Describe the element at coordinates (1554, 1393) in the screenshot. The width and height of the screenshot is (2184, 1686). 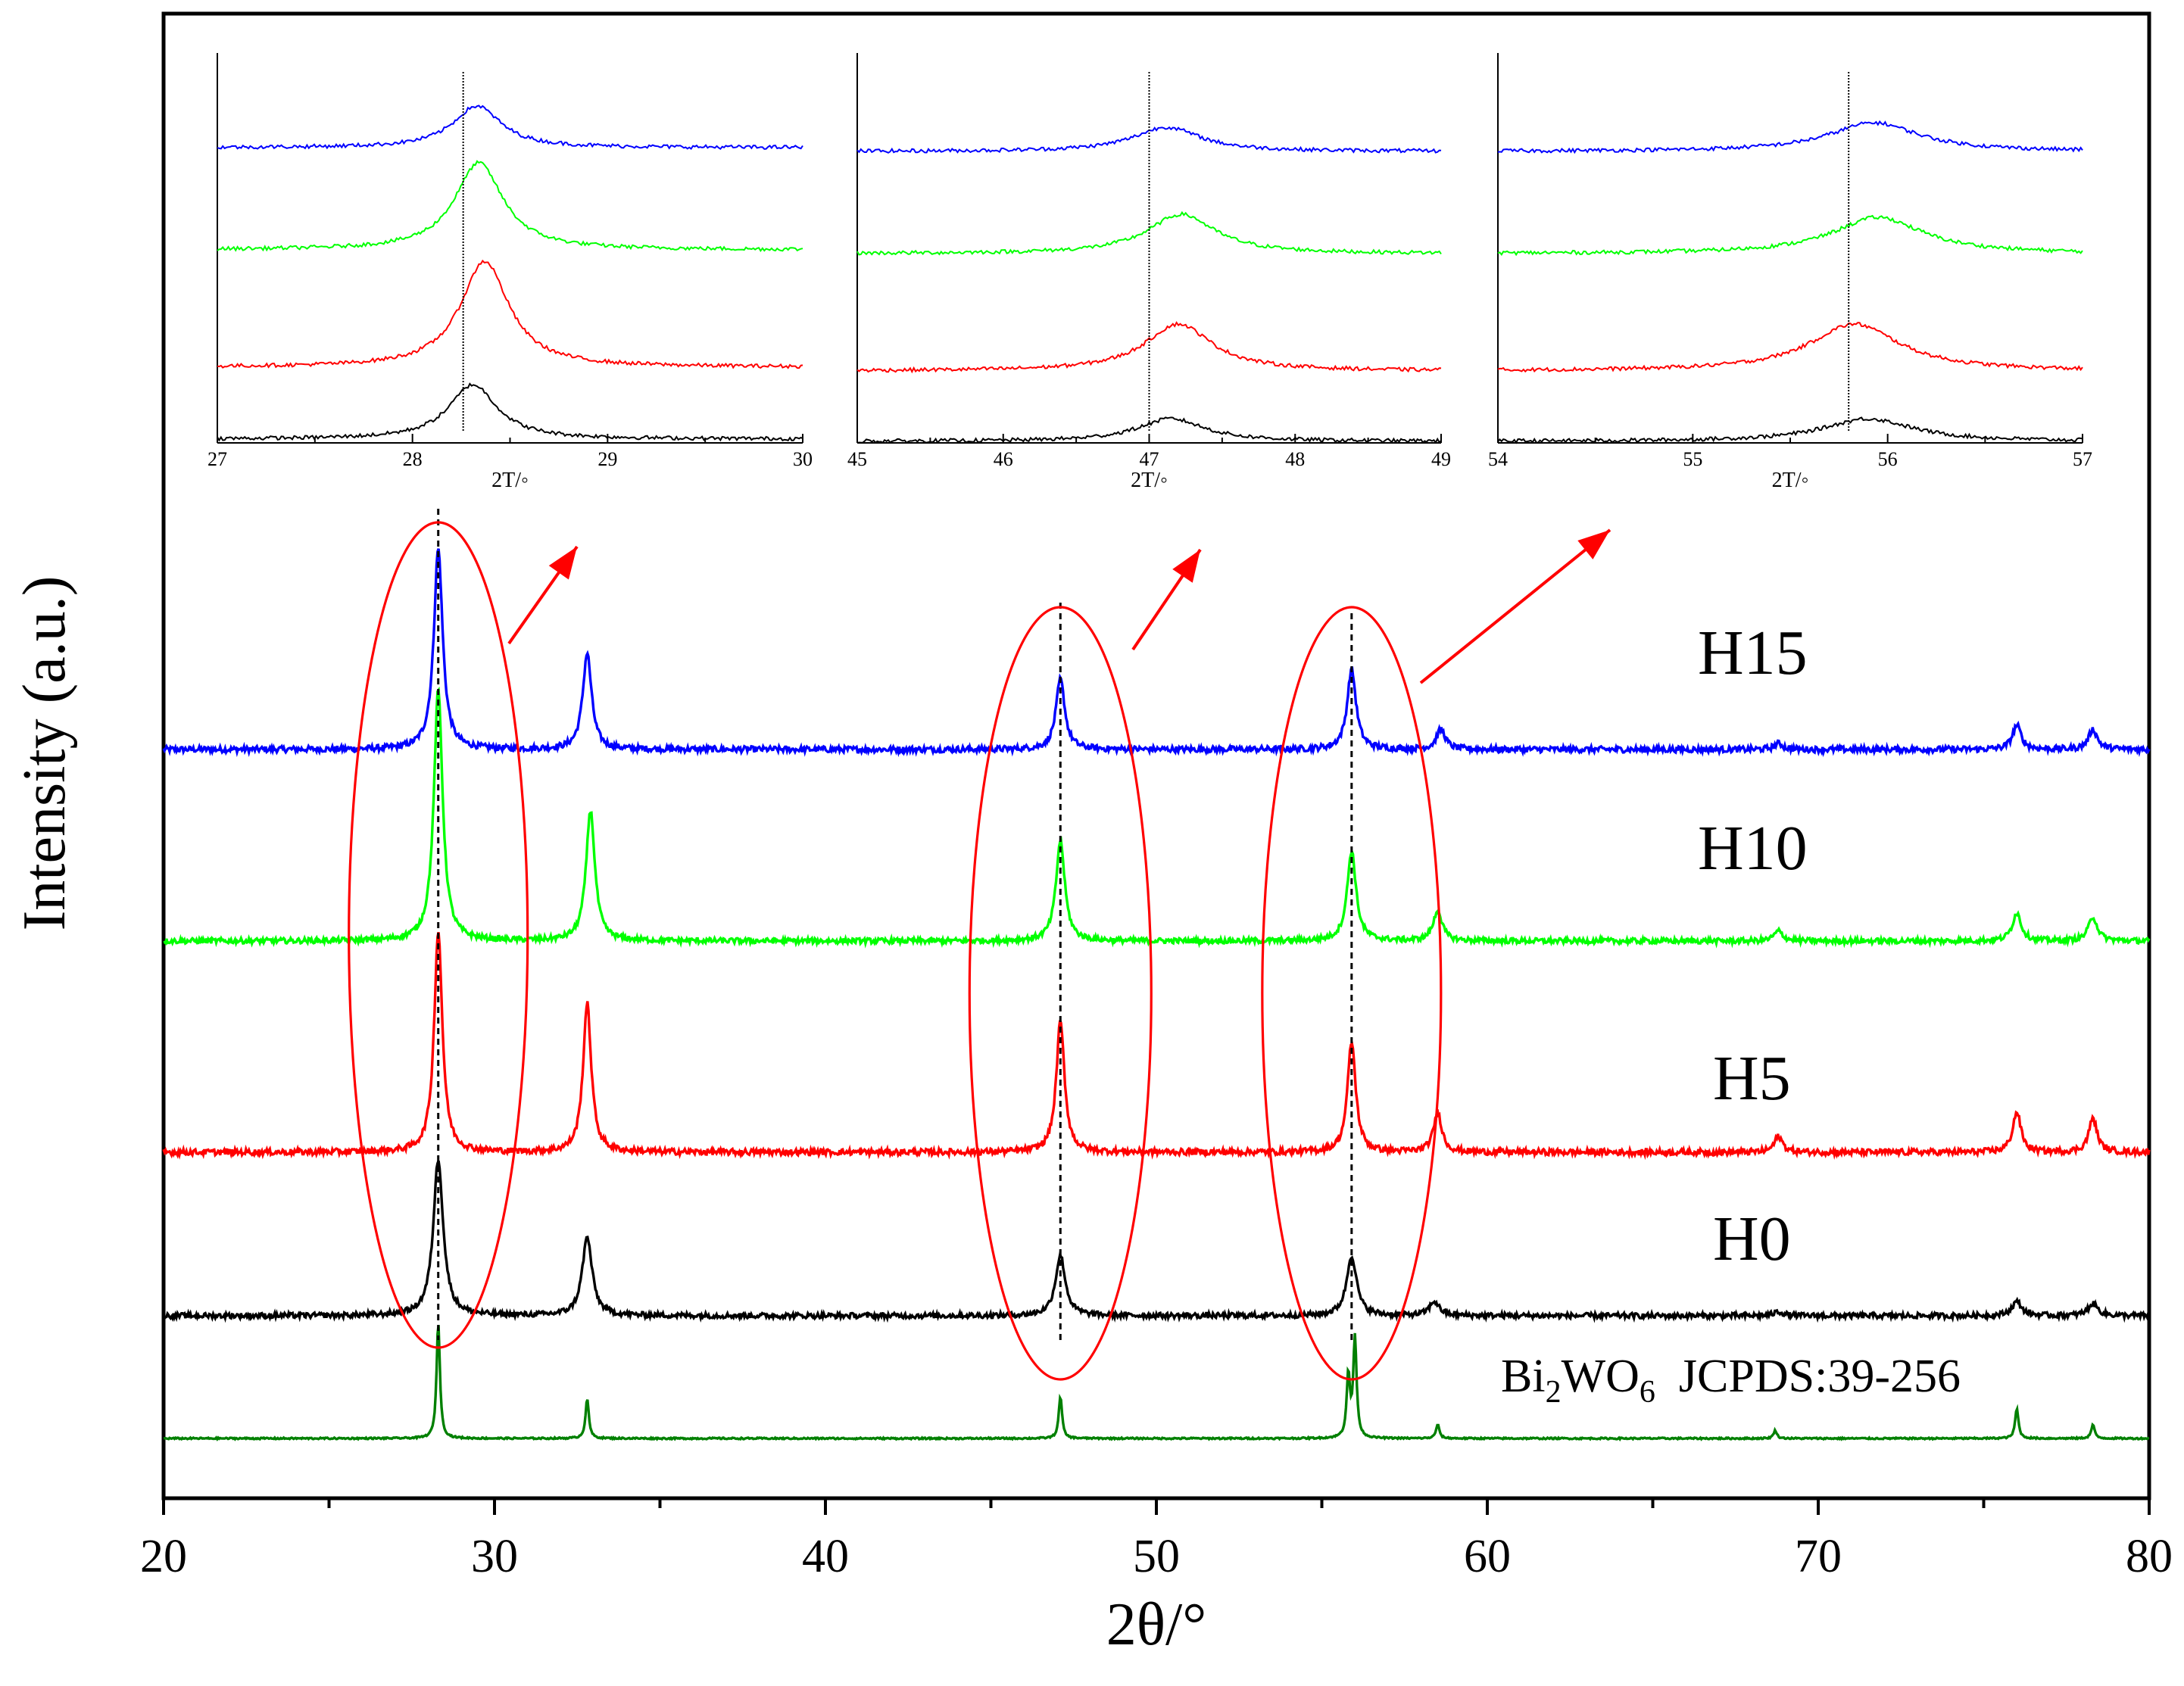
I see `ref-label-sub1: 2` at that location.